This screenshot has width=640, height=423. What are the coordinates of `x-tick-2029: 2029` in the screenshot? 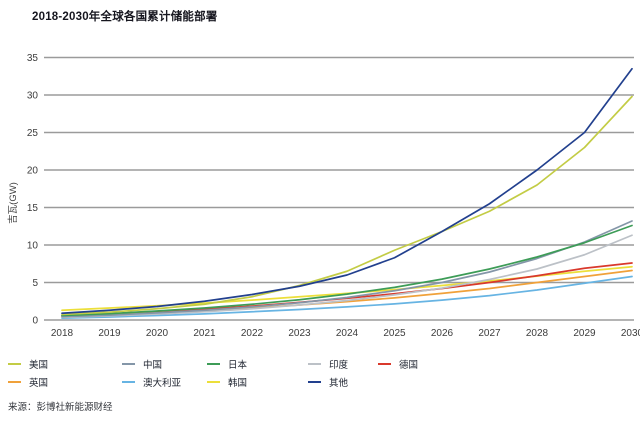 It's located at (584, 333).